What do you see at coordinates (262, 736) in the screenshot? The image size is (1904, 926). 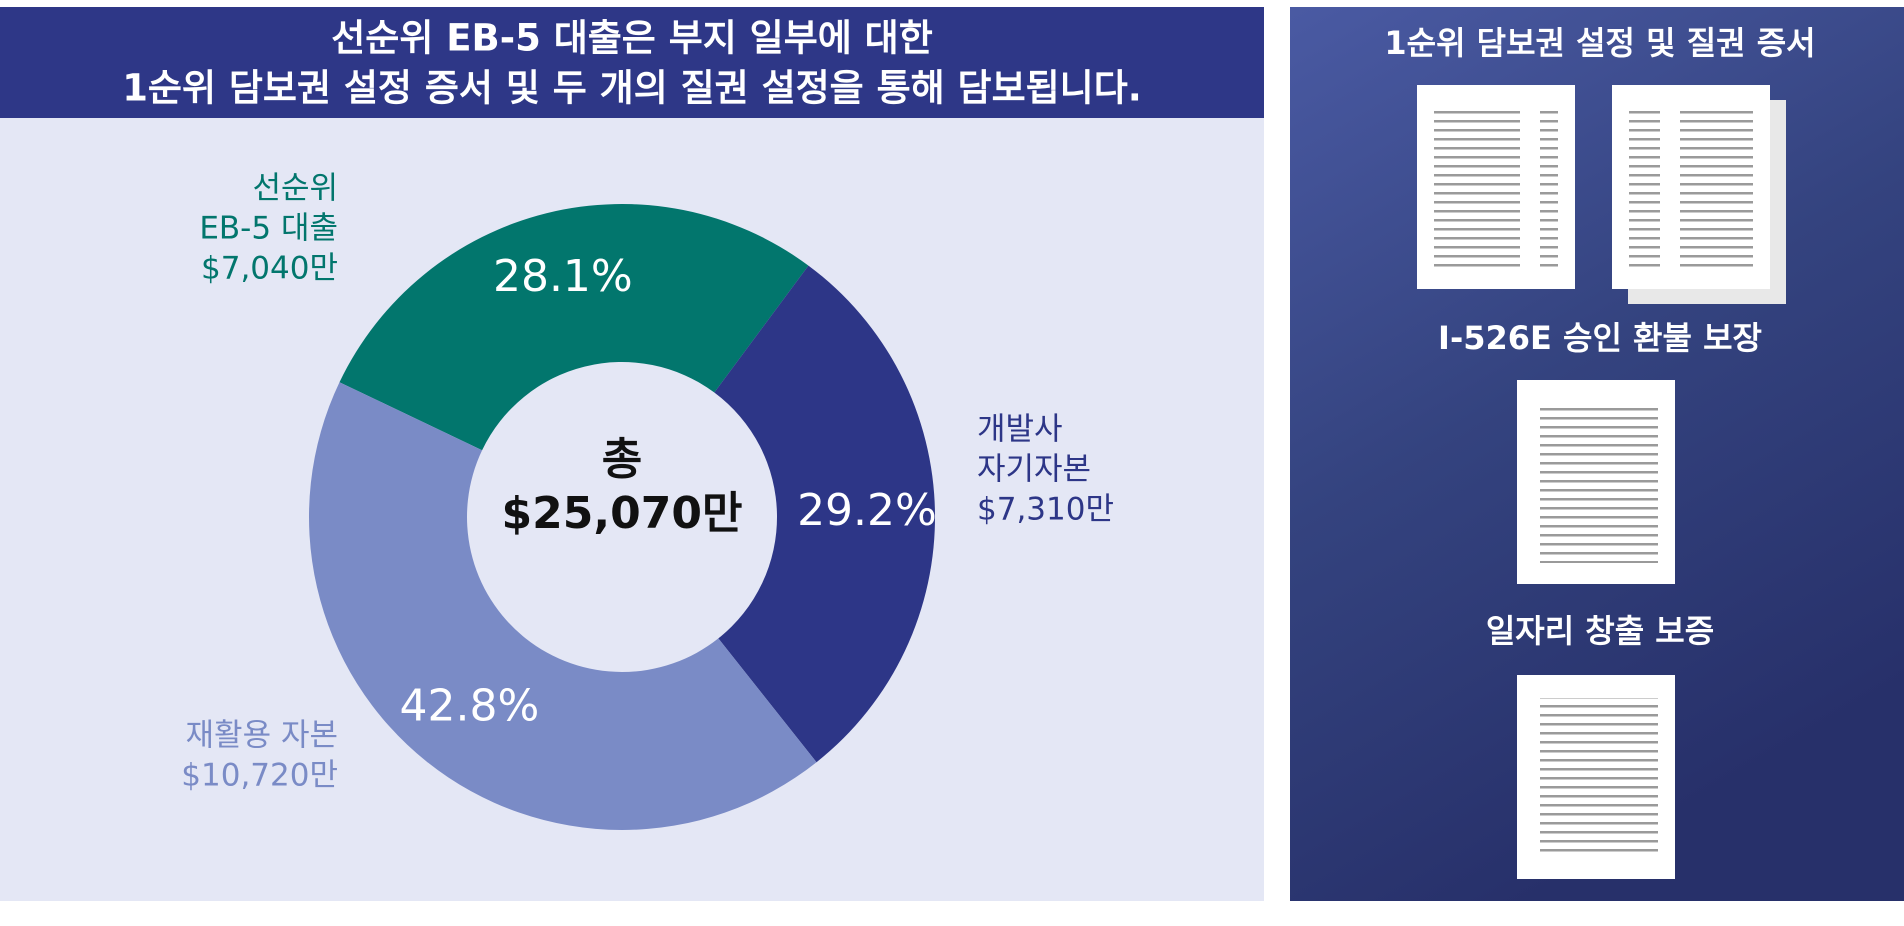 I see `category-label: 재활용 자본` at bounding box center [262, 736].